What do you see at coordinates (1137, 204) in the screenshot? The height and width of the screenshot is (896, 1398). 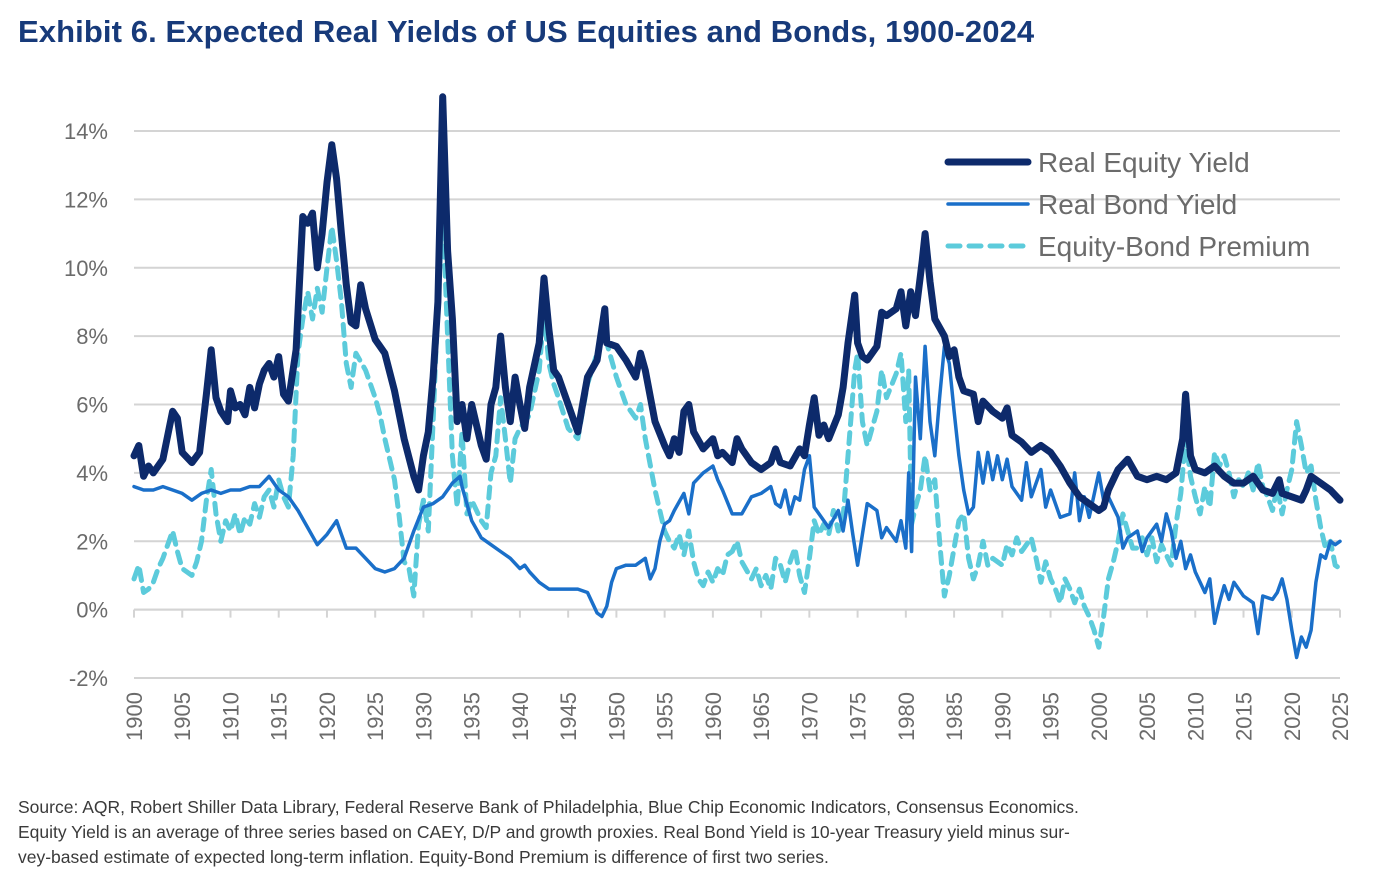 I see `legend-label: Real Bond Yield` at bounding box center [1137, 204].